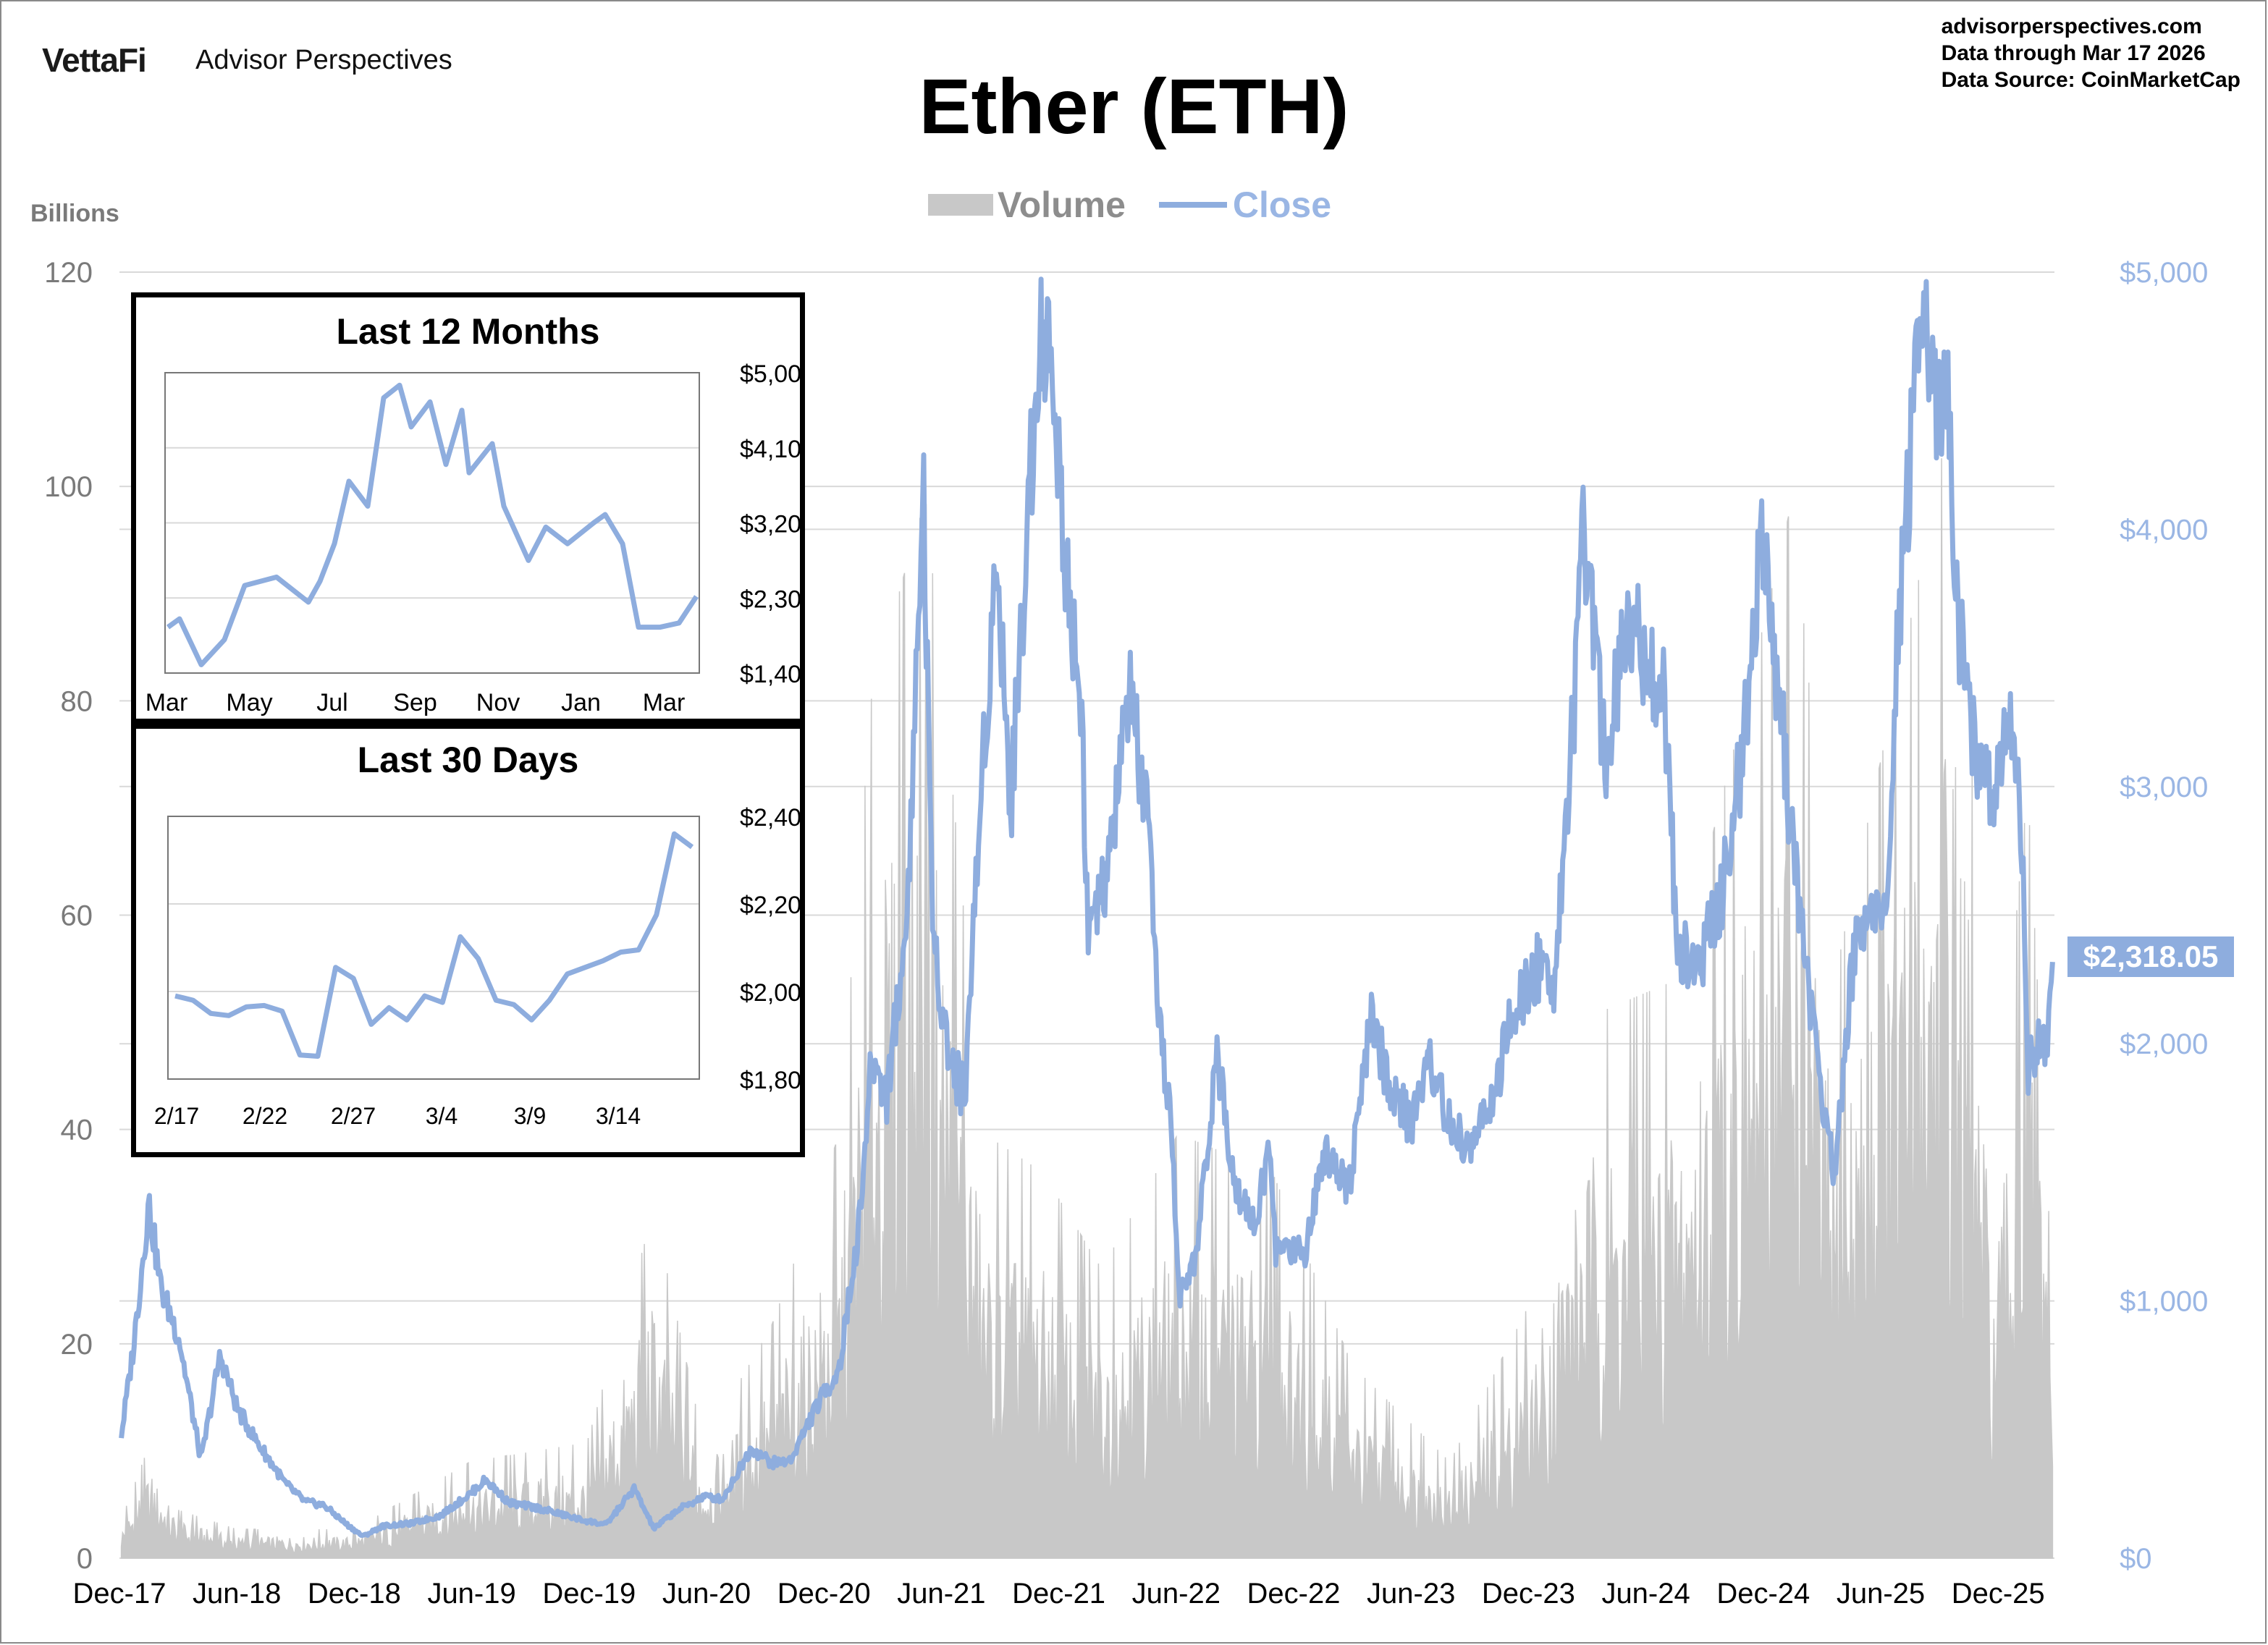 This screenshot has height=1645, width=2268. What do you see at coordinates (331, 702) in the screenshot?
I see `inset-12m-x-tick-jul: Jul` at bounding box center [331, 702].